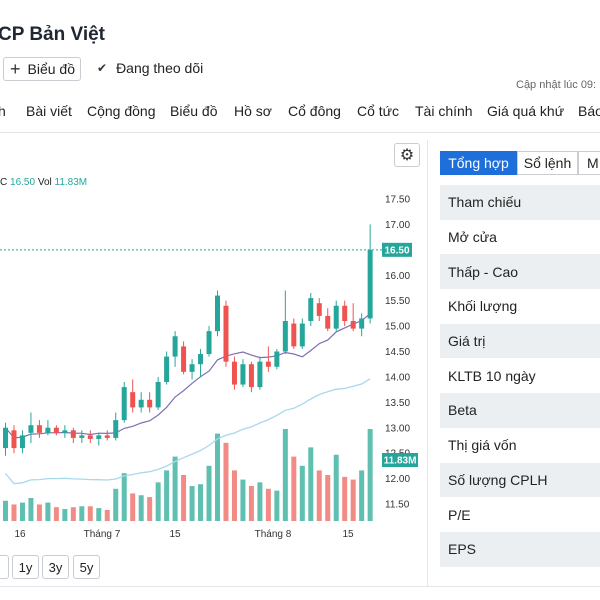 The height and width of the screenshot is (600, 600). What do you see at coordinates (526, 111) in the screenshot?
I see `tab-price-history: Giá quá khứ` at bounding box center [526, 111].